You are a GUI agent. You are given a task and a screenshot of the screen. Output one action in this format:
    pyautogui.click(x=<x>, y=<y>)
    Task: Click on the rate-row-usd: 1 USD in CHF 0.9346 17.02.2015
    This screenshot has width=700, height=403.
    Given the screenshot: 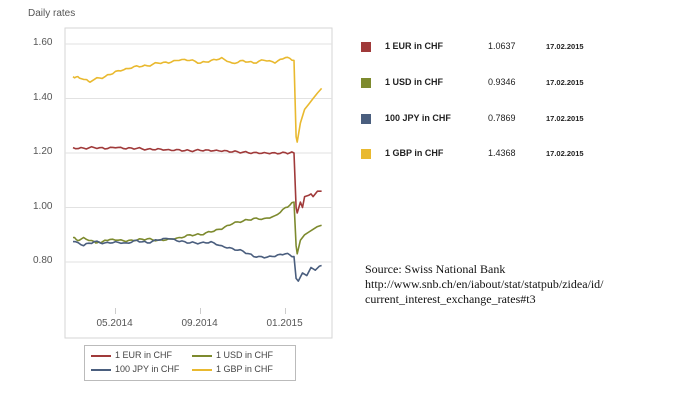 What is the action you would take?
    pyautogui.click(x=517, y=84)
    